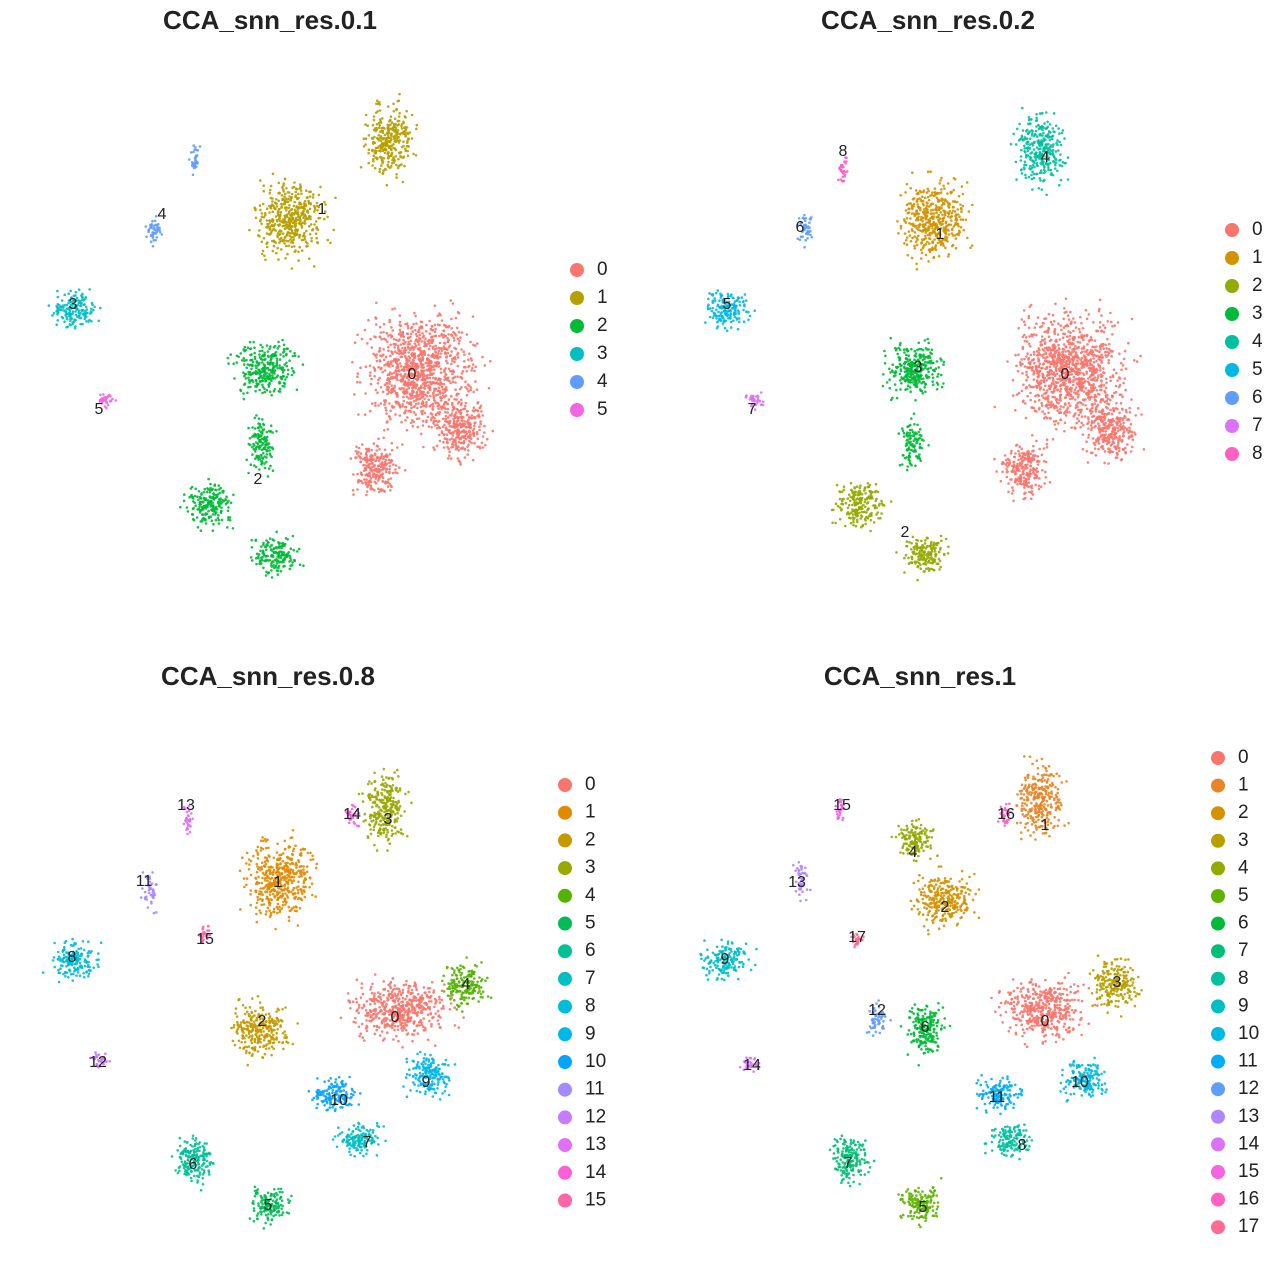  I want to click on cell-points, so click(925, 344).